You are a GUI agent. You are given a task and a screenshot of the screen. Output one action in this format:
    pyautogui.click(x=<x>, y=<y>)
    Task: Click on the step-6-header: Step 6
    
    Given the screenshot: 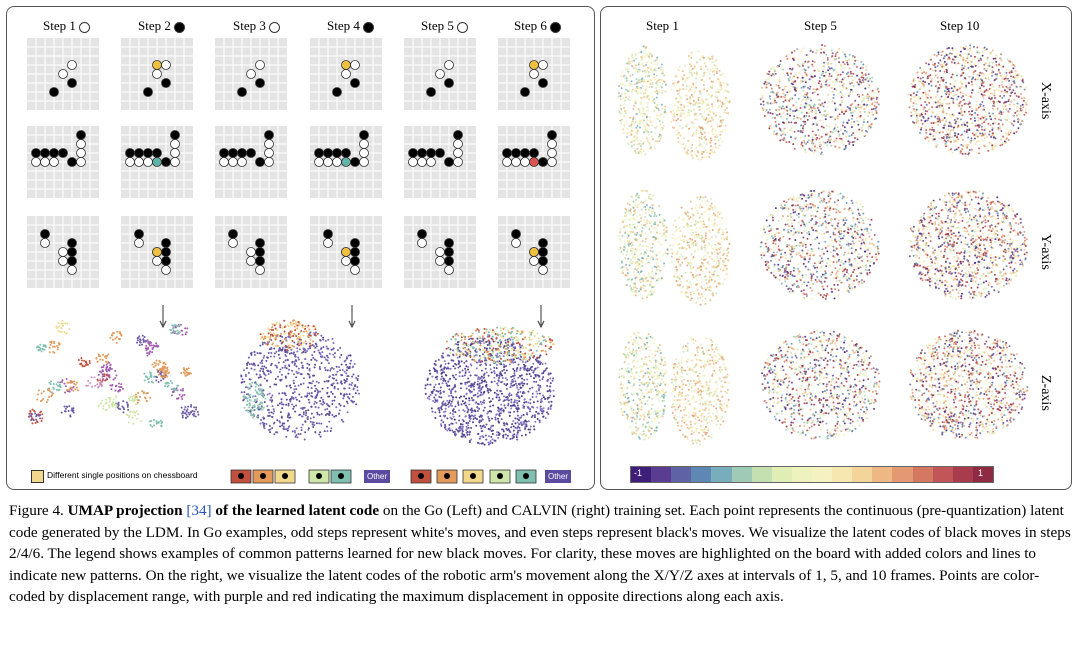 What is the action you would take?
    pyautogui.click(x=537, y=26)
    